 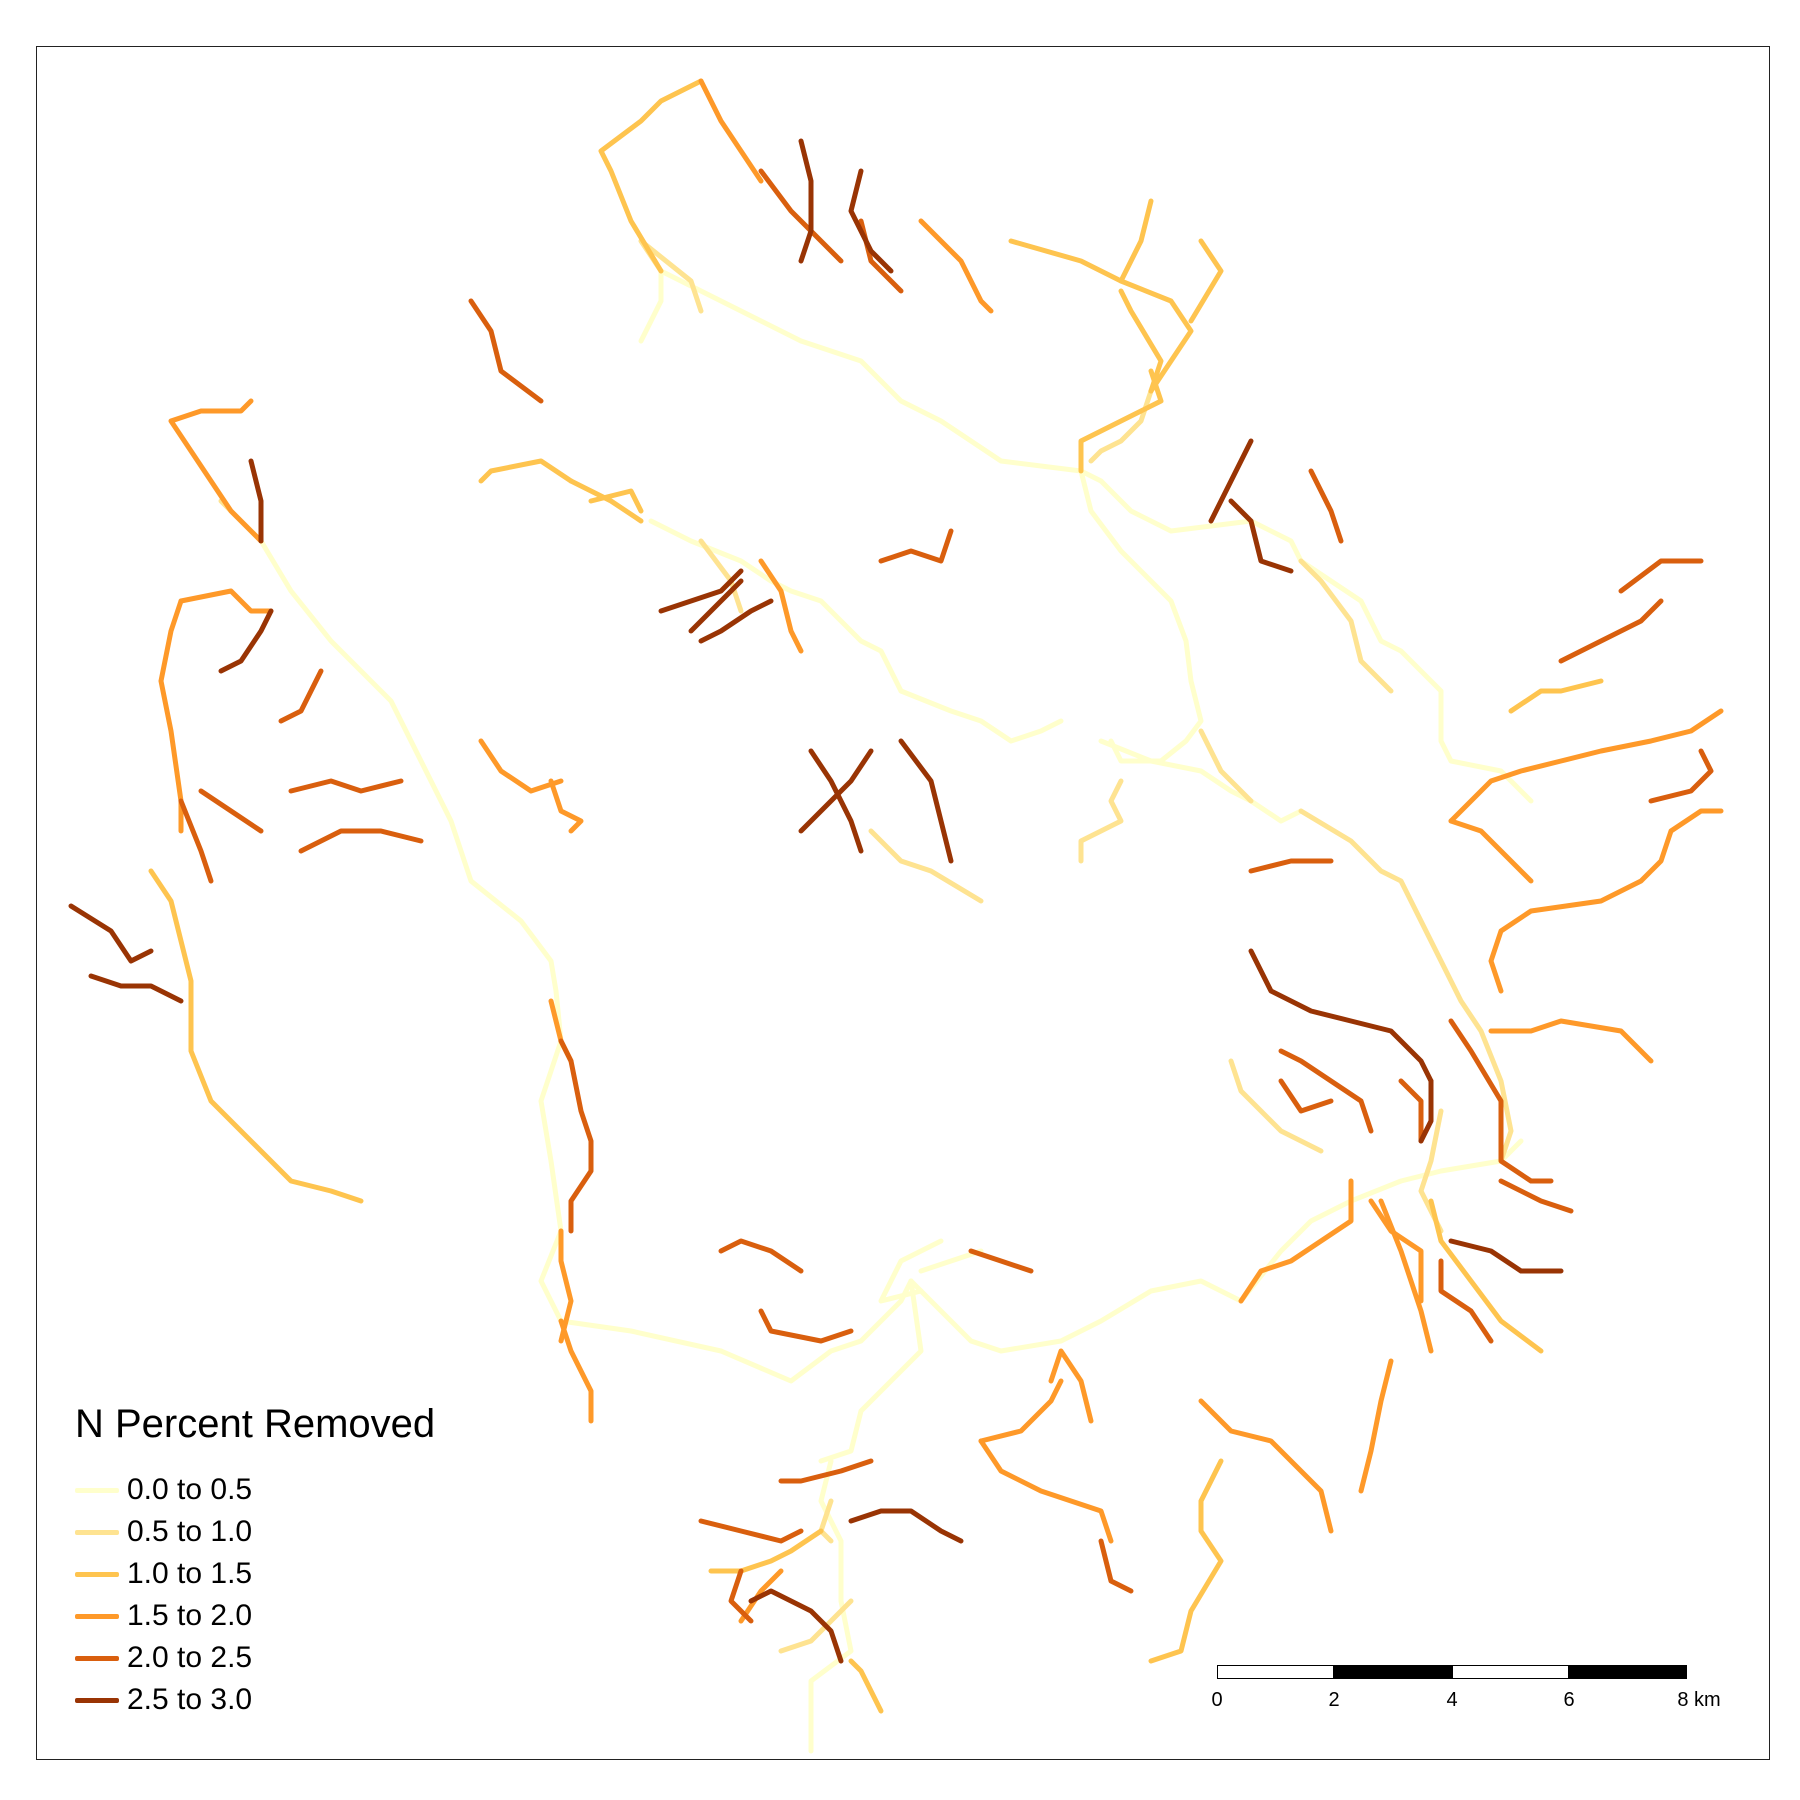 What do you see at coordinates (190, 1489) in the screenshot?
I see `legend-label: 0.0 to 0.5` at bounding box center [190, 1489].